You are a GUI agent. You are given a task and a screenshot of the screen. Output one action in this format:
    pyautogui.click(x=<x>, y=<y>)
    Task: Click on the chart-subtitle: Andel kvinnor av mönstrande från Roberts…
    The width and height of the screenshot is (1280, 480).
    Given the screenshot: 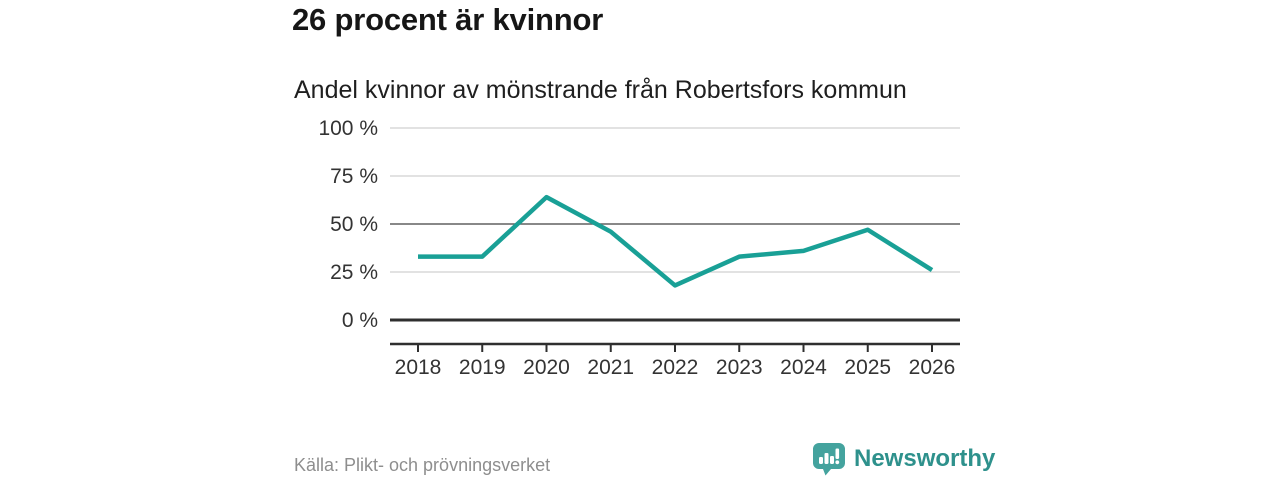 What is the action you would take?
    pyautogui.click(x=600, y=90)
    